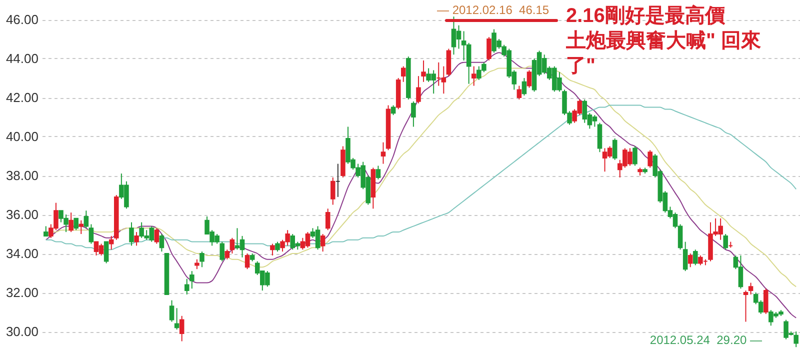  What do you see at coordinates (22, 175) in the screenshot?
I see `y-tick-label: 38.00` at bounding box center [22, 175].